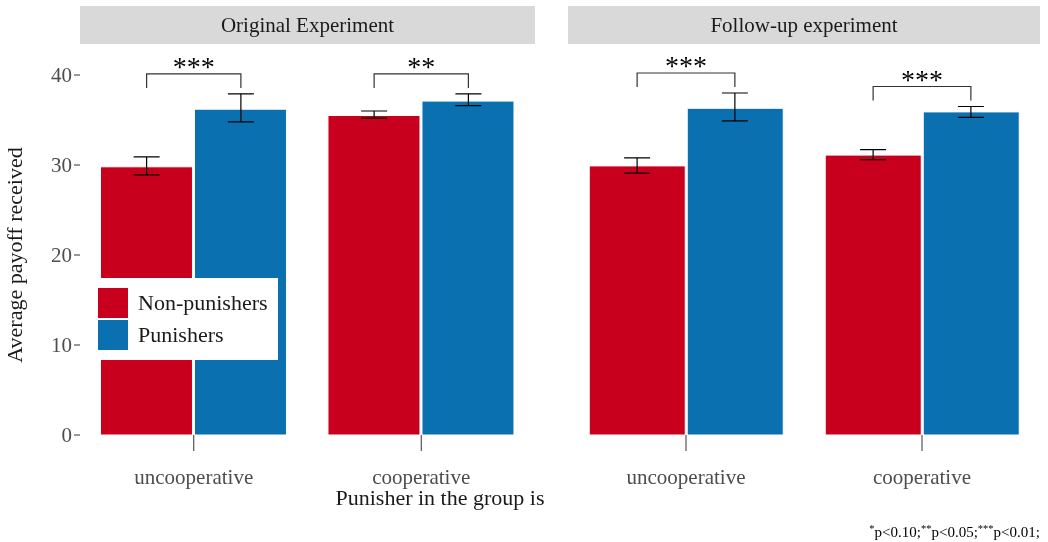 This screenshot has height=542, width=1048. Describe the element at coordinates (61, 345) in the screenshot. I see `y-tick-label: 10` at that location.